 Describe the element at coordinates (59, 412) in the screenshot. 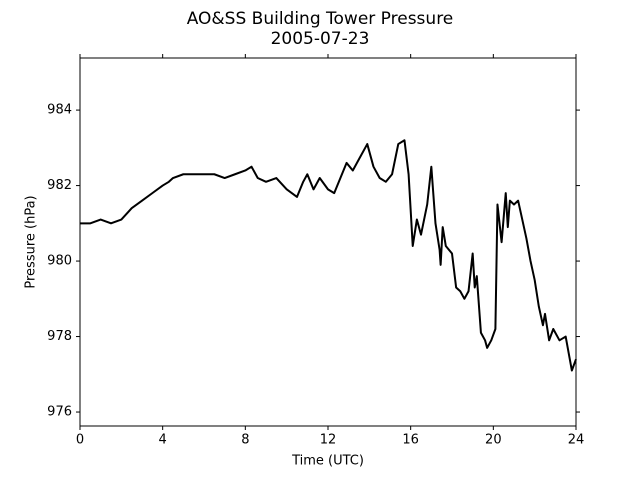

I see `y-tick-label: 976` at that location.